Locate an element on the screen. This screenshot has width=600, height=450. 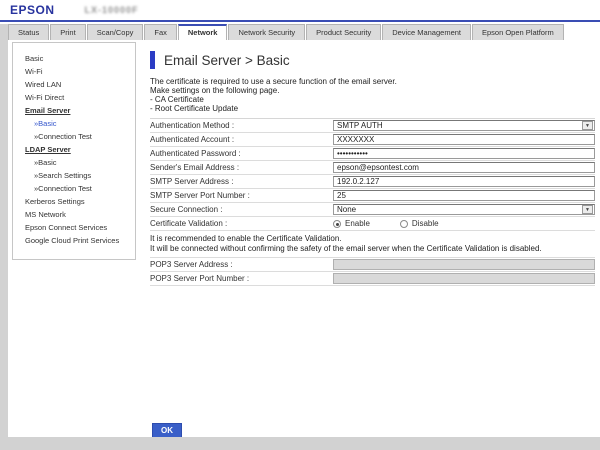
header: EPSON LX-10000F is located at coordinates (300, 11).